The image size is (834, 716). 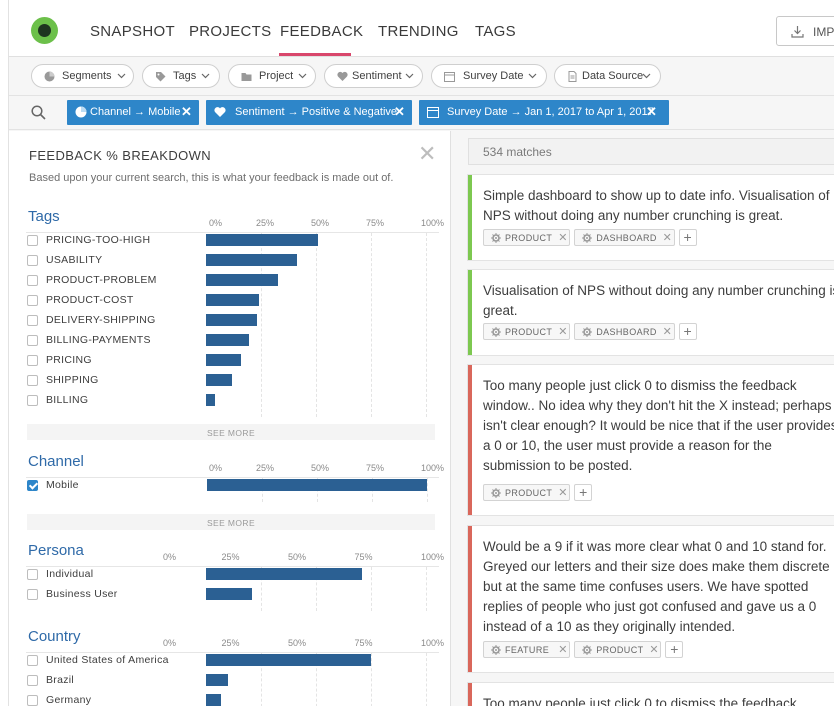 I want to click on search-icon, so click(x=38, y=112).